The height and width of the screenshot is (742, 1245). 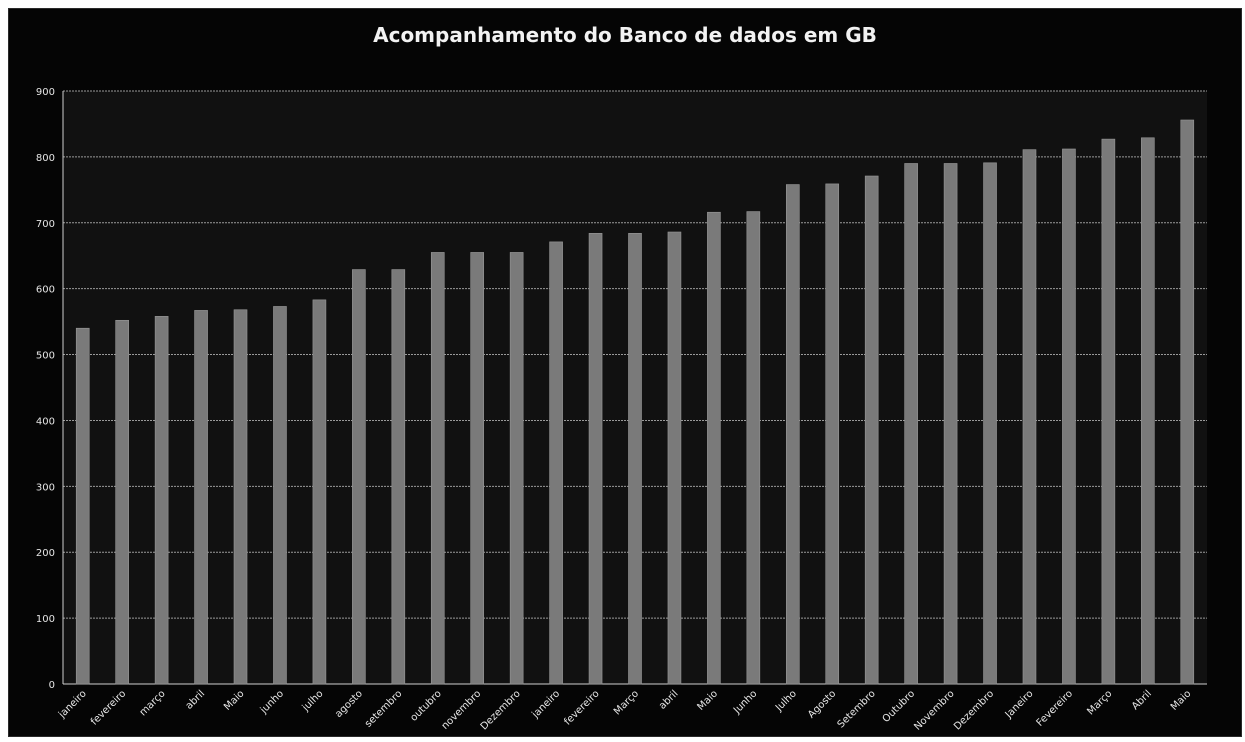 What do you see at coordinates (45, 553) in the screenshot?
I see `y-tick-label: 200` at bounding box center [45, 553].